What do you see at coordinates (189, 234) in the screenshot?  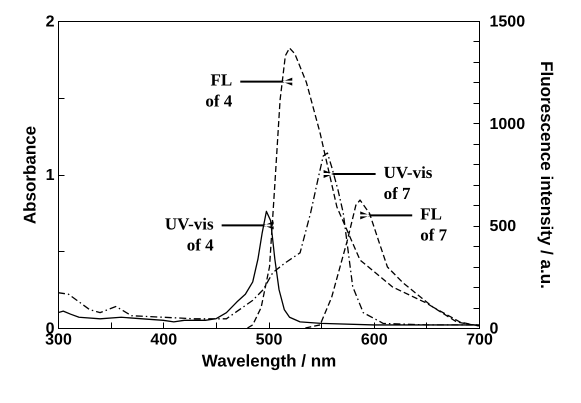 I see `annotation: UV-vis of 4` at bounding box center [189, 234].